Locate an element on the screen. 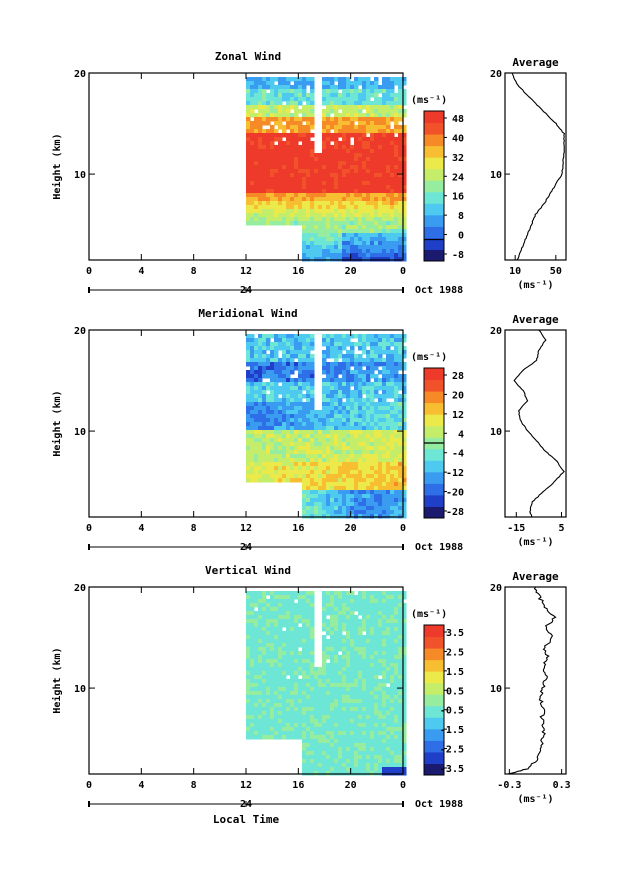  colorbar-segment is located at coordinates (434, 512).